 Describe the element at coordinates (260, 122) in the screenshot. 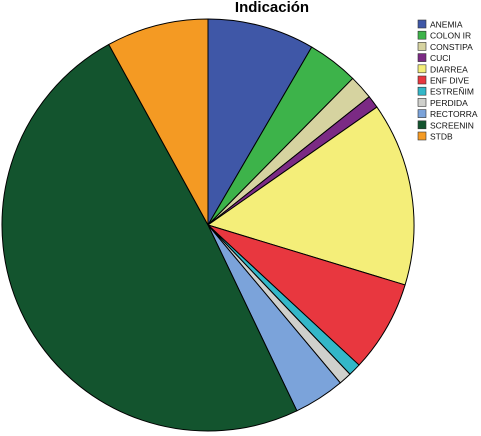

I see `pie-slice-anemia` at that location.